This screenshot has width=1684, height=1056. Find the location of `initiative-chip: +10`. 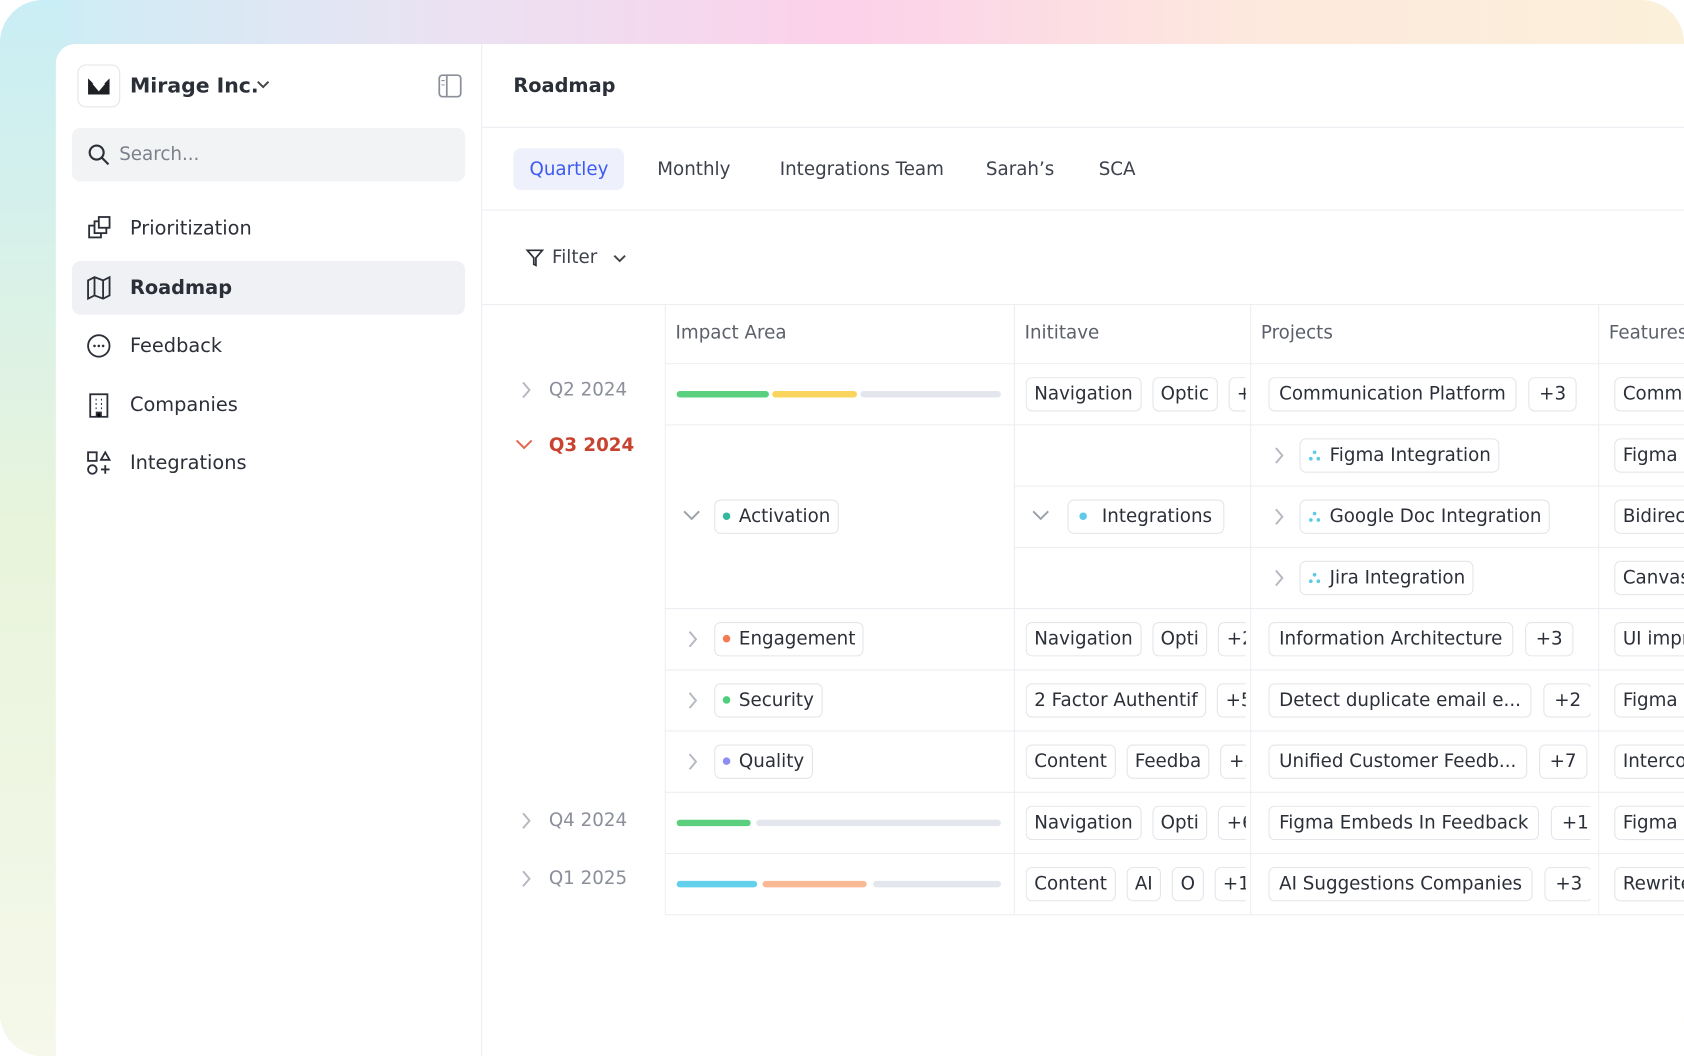

initiative-chip: +10 is located at coordinates (1230, 883).